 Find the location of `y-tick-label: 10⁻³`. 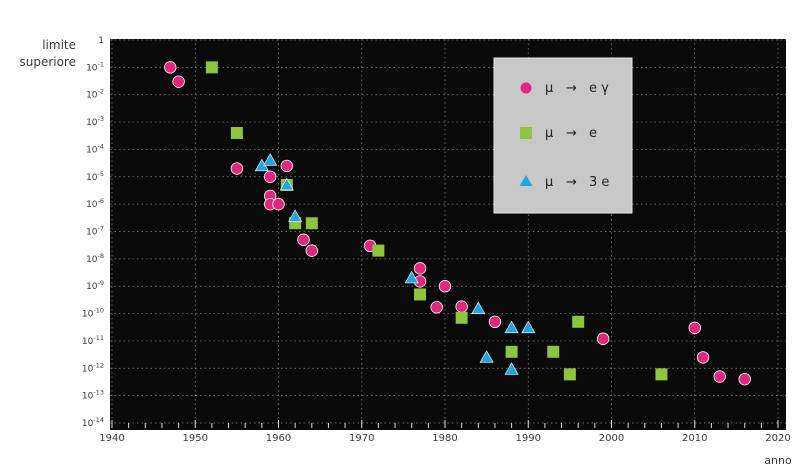

y-tick-label: 10⁻³ is located at coordinates (95, 121).